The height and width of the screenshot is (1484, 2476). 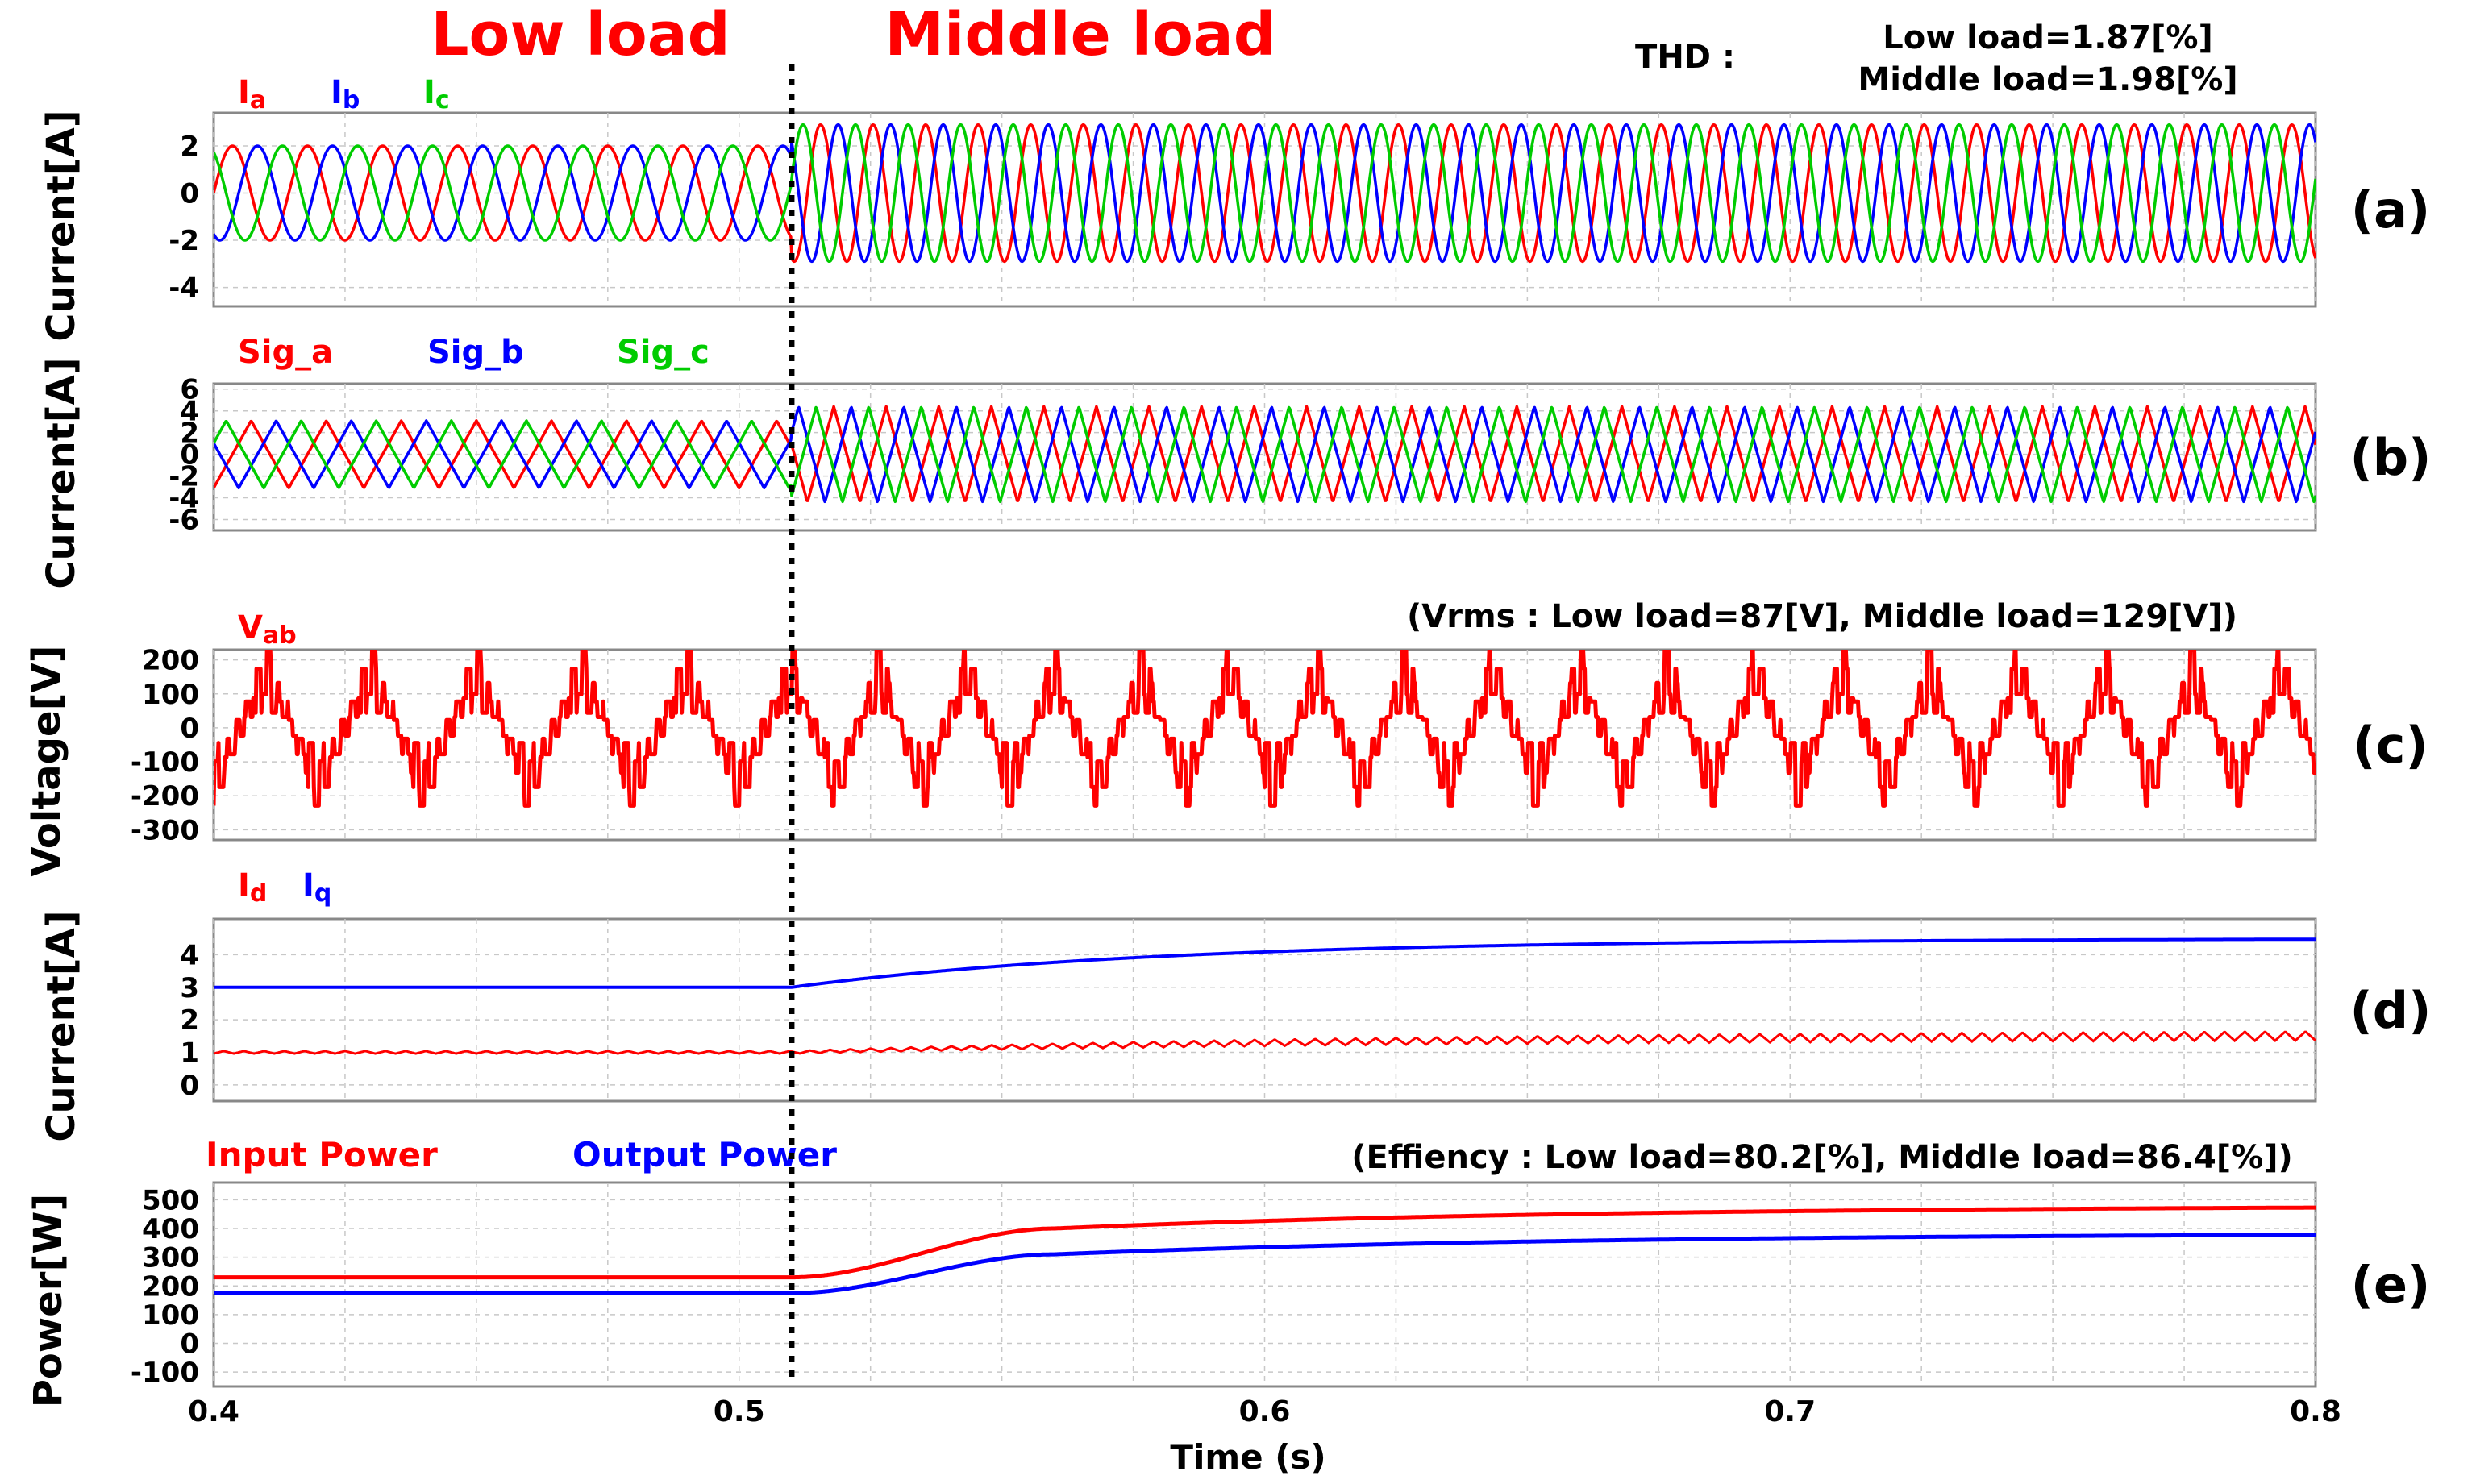 What do you see at coordinates (250, 627) in the screenshot?
I see `legend-main: V` at bounding box center [250, 627].